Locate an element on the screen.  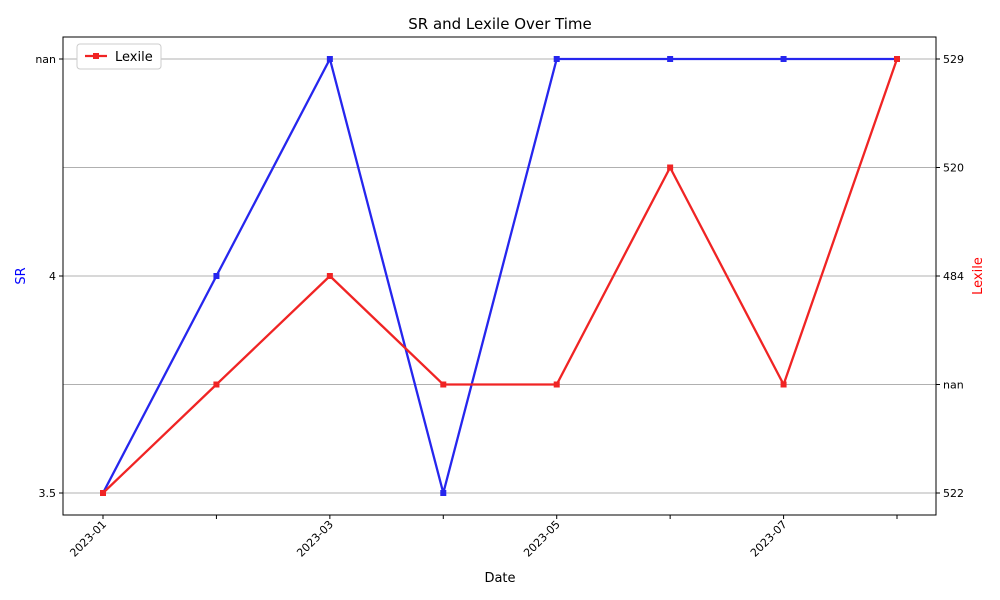
left-tick-label-1: 4 is located at coordinates (52, 276).